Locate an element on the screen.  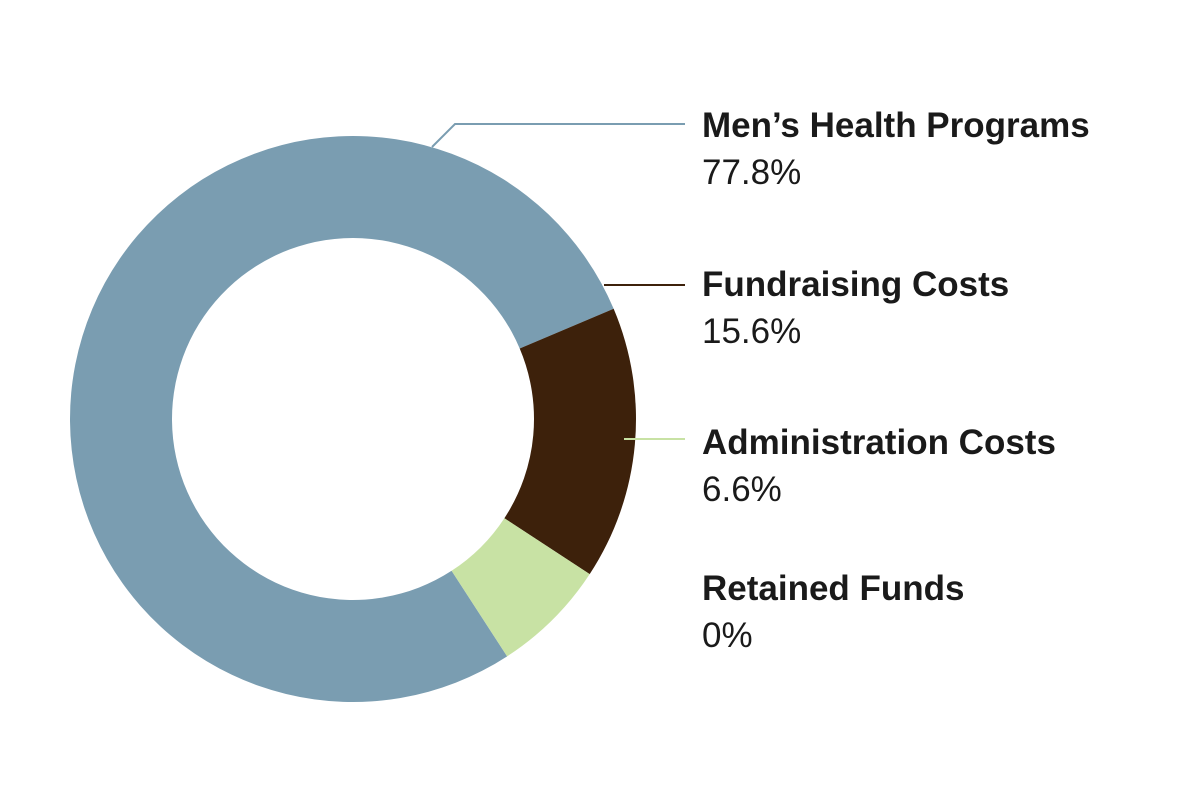
legend-value-administration-costs: 6.6% is located at coordinates (742, 489).